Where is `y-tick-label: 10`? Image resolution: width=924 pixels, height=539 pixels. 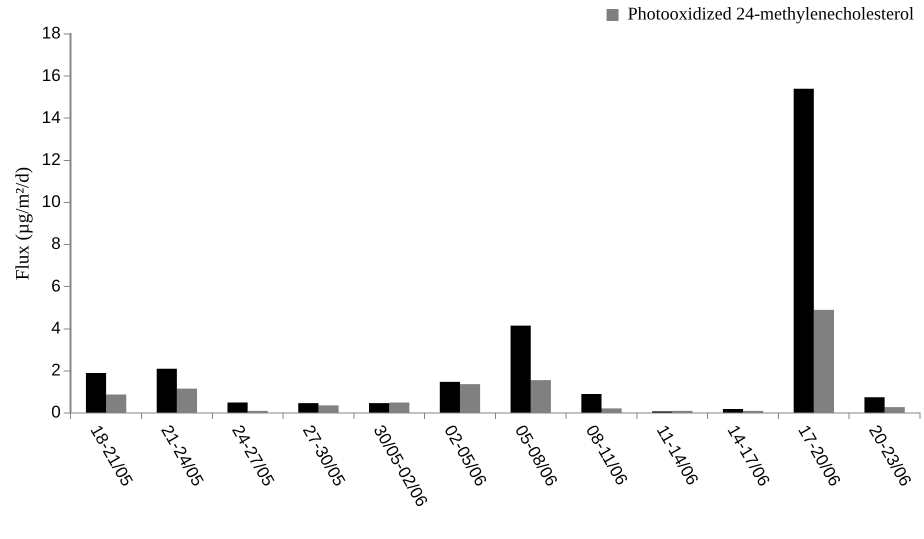 y-tick-label: 10 is located at coordinates (51, 202).